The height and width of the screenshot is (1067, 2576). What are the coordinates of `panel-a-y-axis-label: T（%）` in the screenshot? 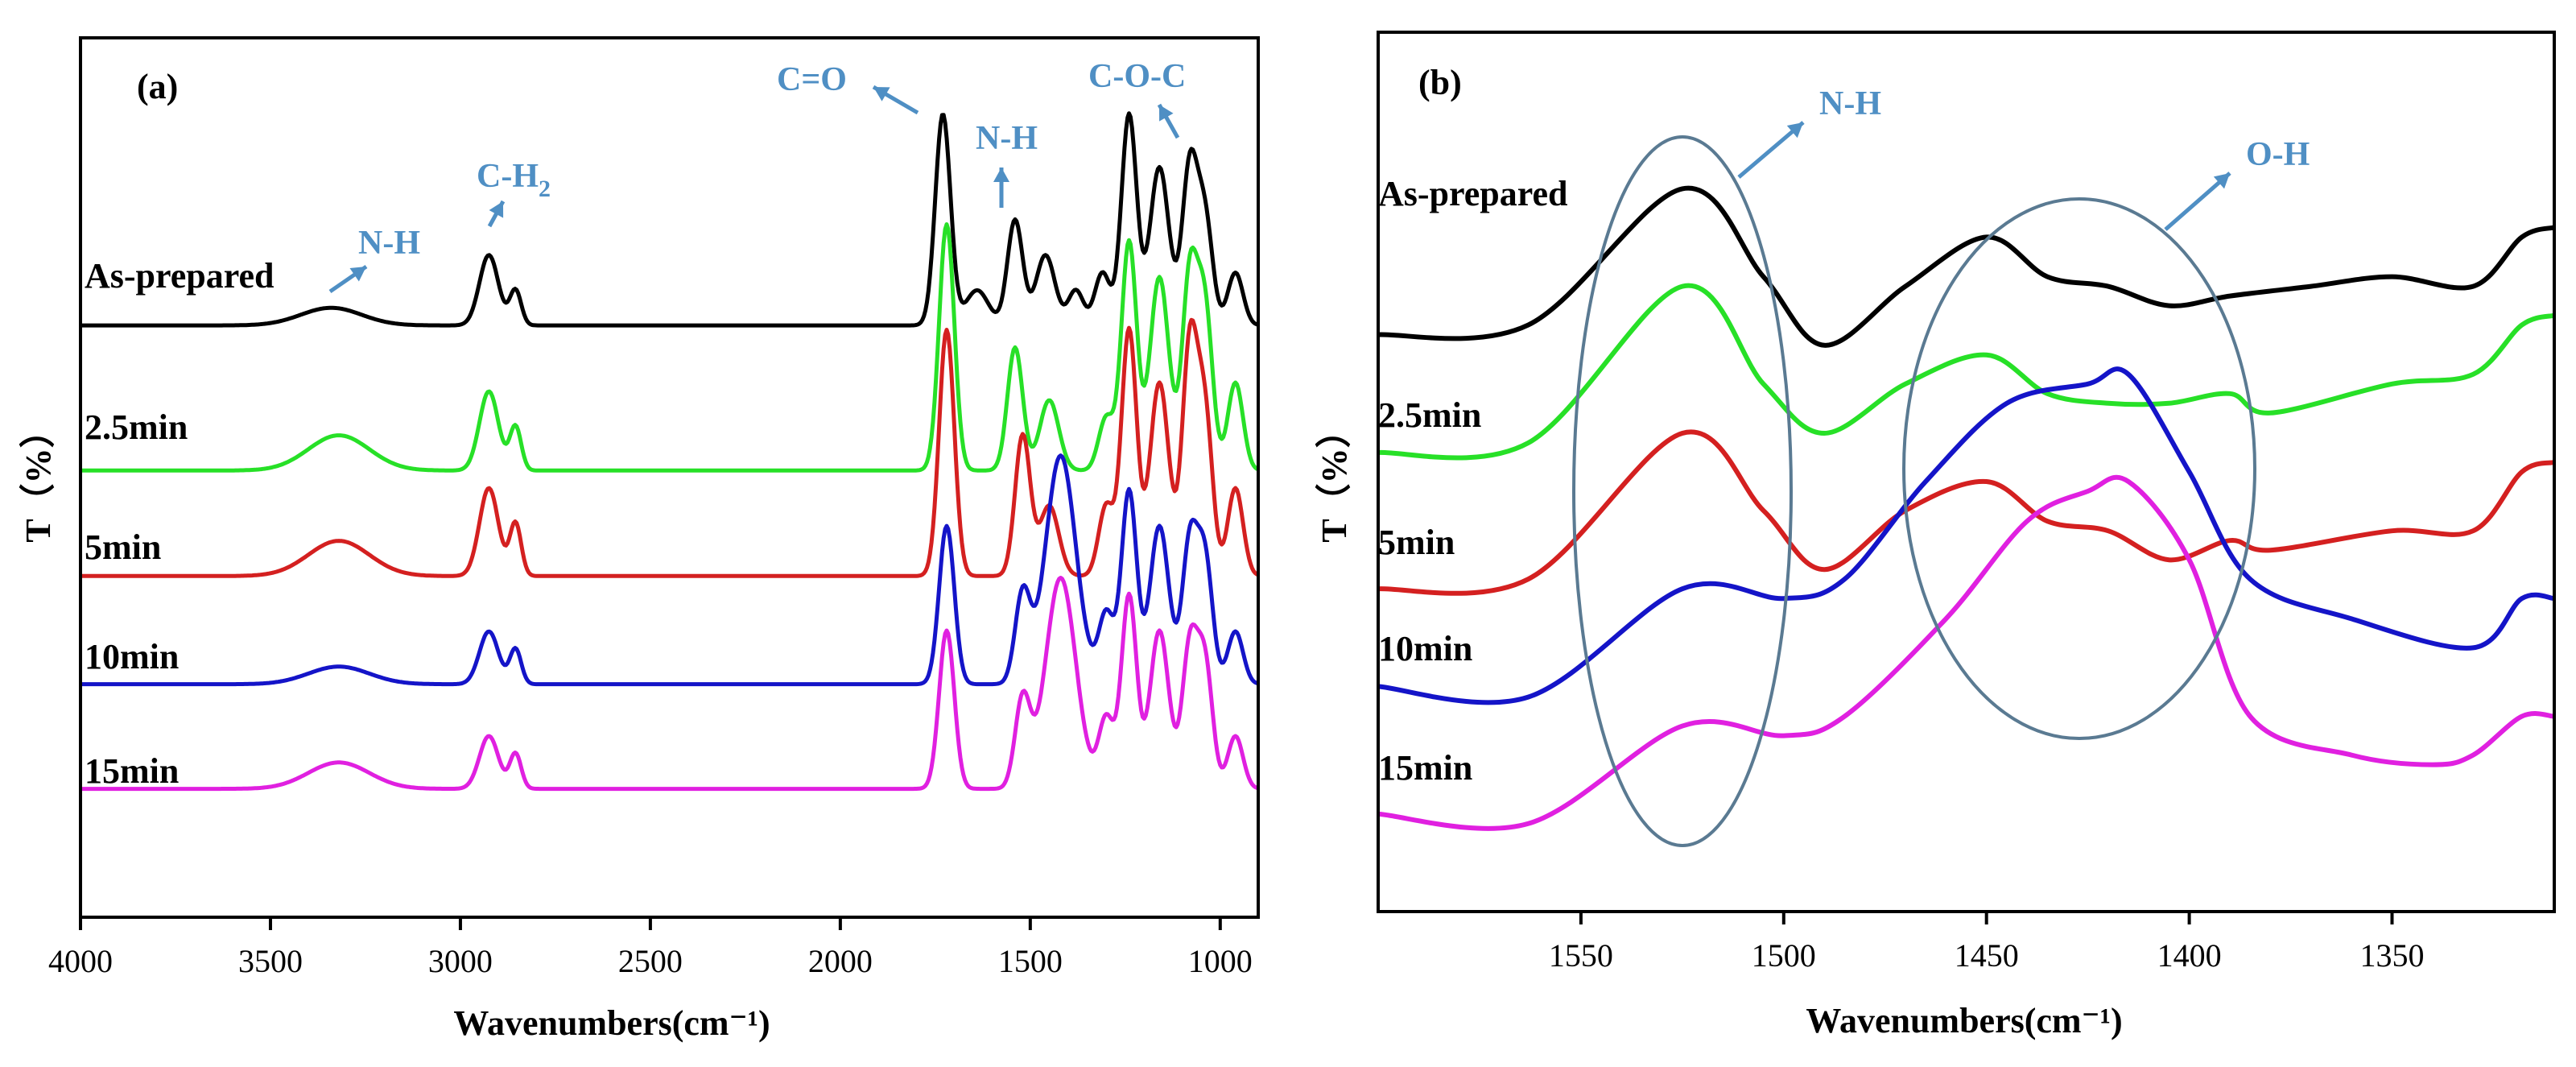 It's located at (38, 477).